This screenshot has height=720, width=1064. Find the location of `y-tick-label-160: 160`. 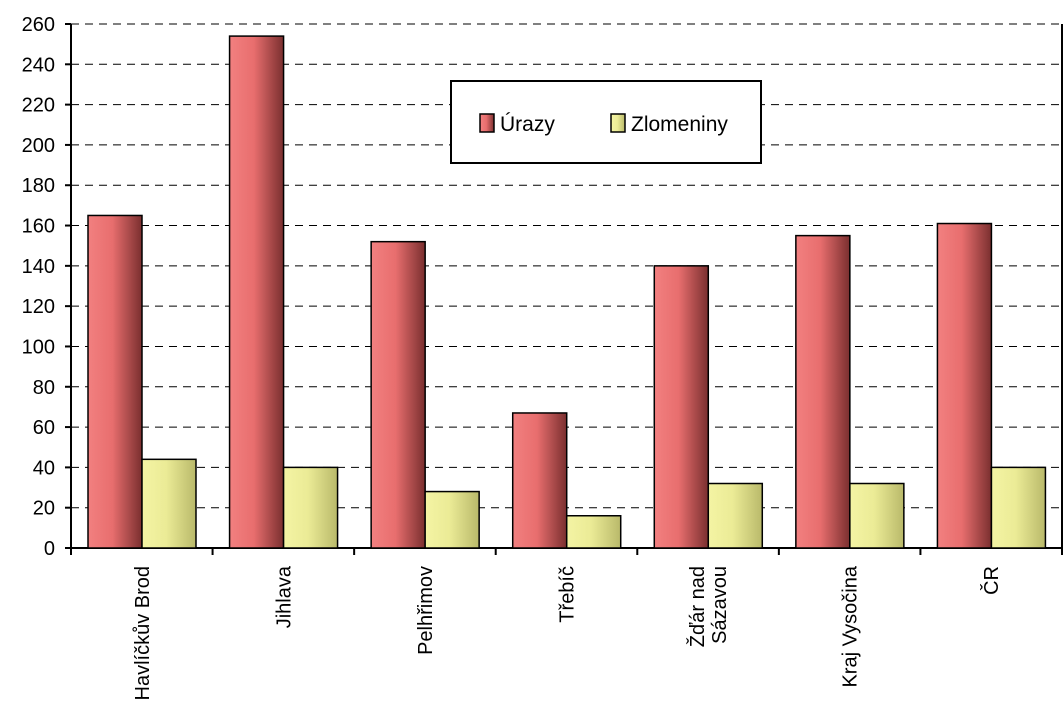

y-tick-label-160: 160 is located at coordinates (38, 227).